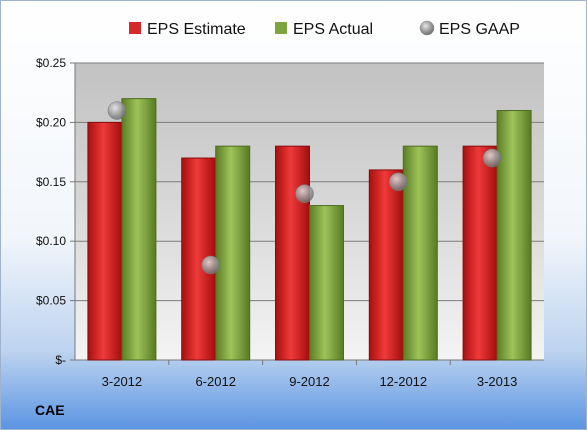 Image resolution: width=587 pixels, height=430 pixels. What do you see at coordinates (196, 29) in the screenshot?
I see `legend-eps-estimate-label: EPS Estimate` at bounding box center [196, 29].